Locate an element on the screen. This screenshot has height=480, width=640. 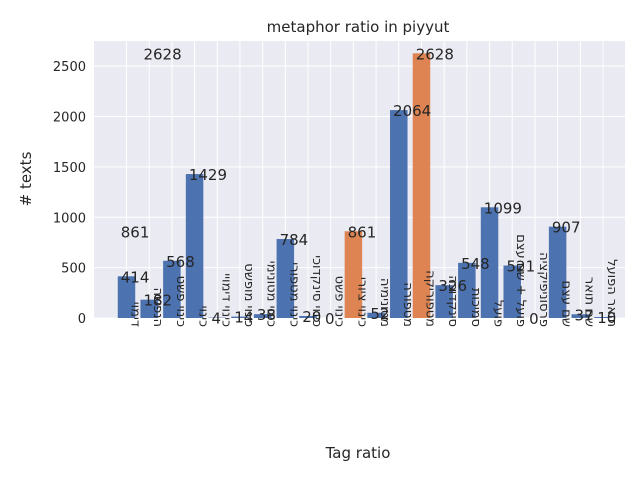
x-tick-label: כינוי ציורי is located at coordinates (361, 302).